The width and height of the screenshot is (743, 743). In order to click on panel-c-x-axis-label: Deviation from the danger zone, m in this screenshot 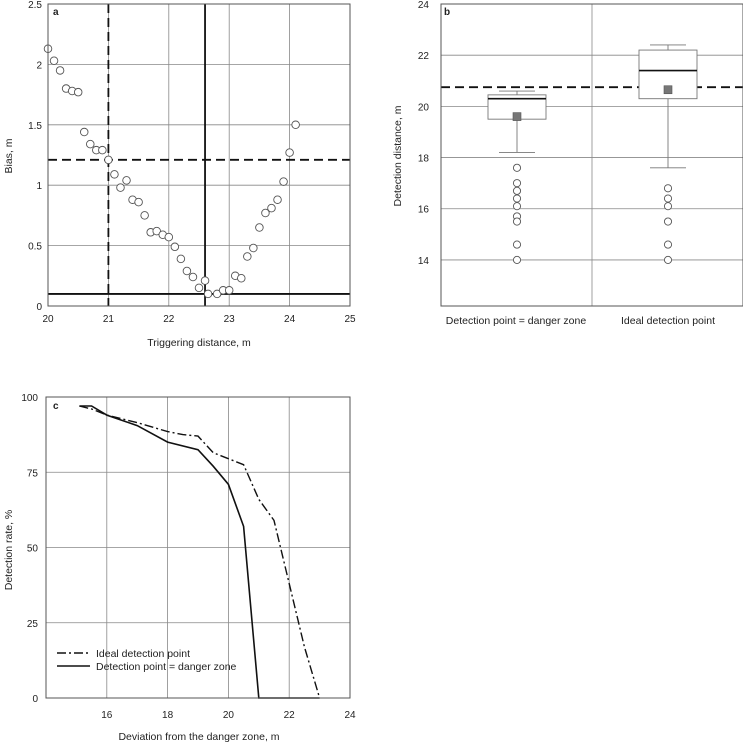, I will do `click(198, 737)`.